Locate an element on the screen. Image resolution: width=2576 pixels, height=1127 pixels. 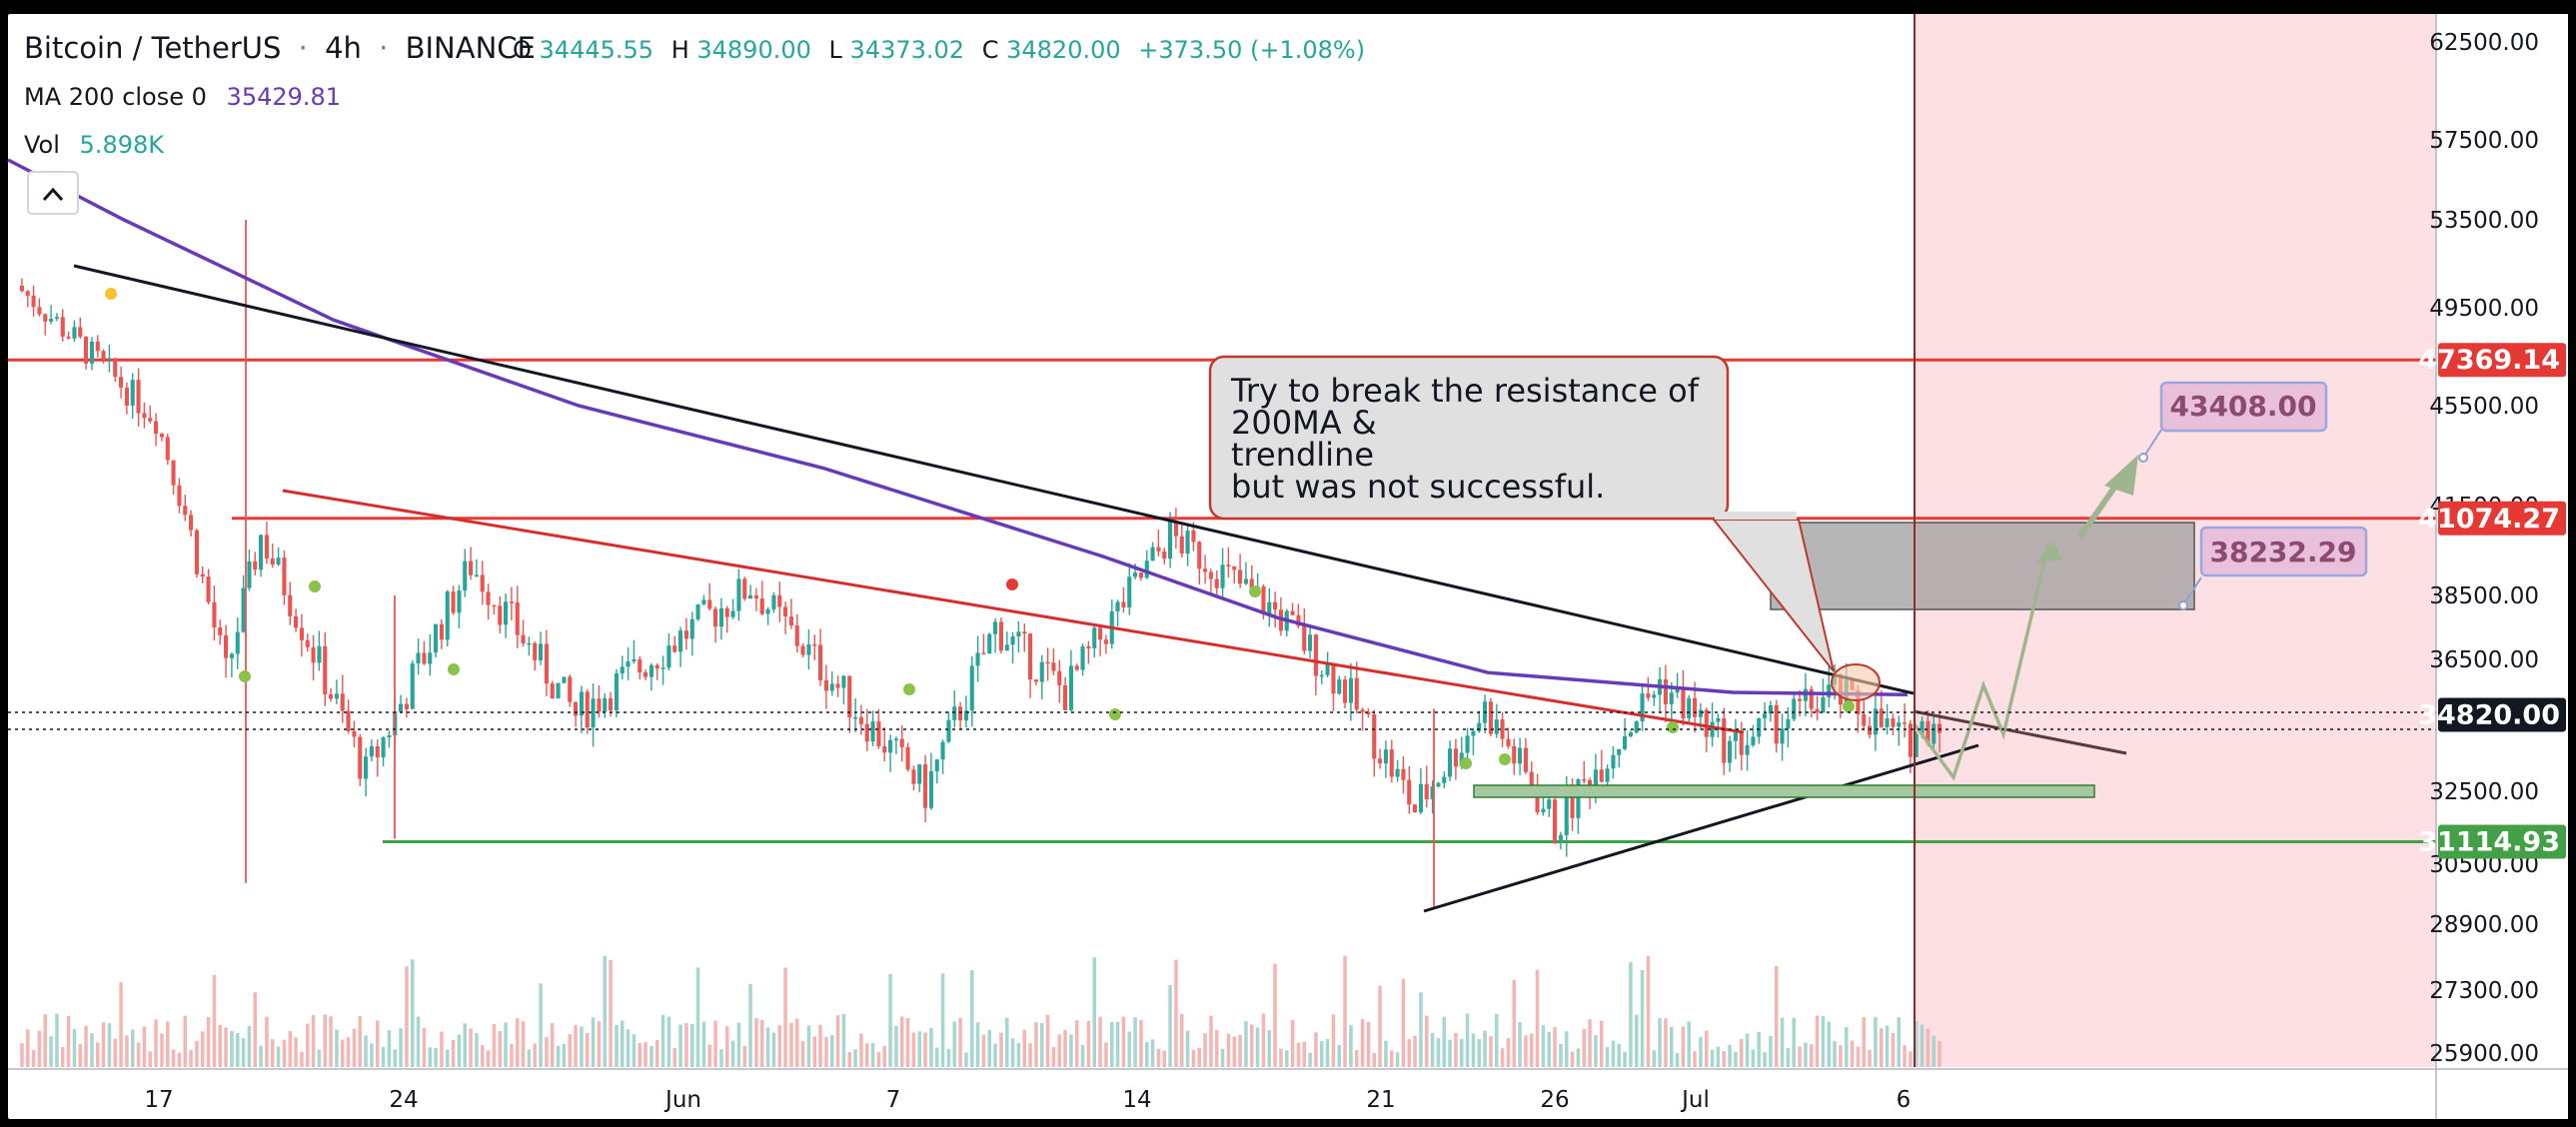
target-label-2-anchor is located at coordinates (2183, 605).